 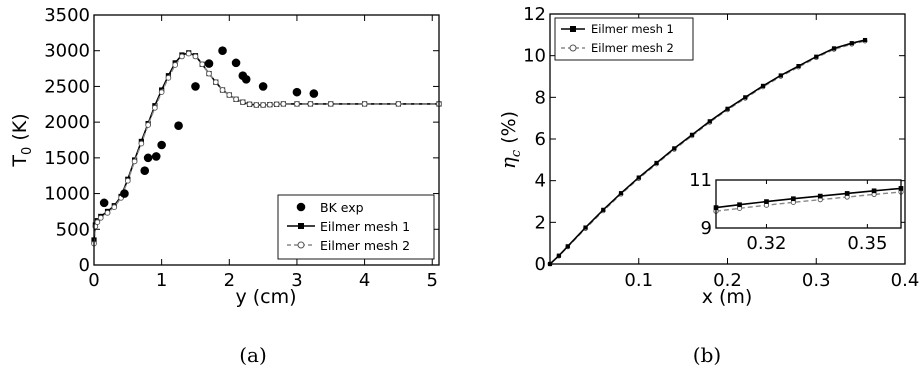 I want to click on panel-b-y-label-symbol: η, so click(x=508, y=163).